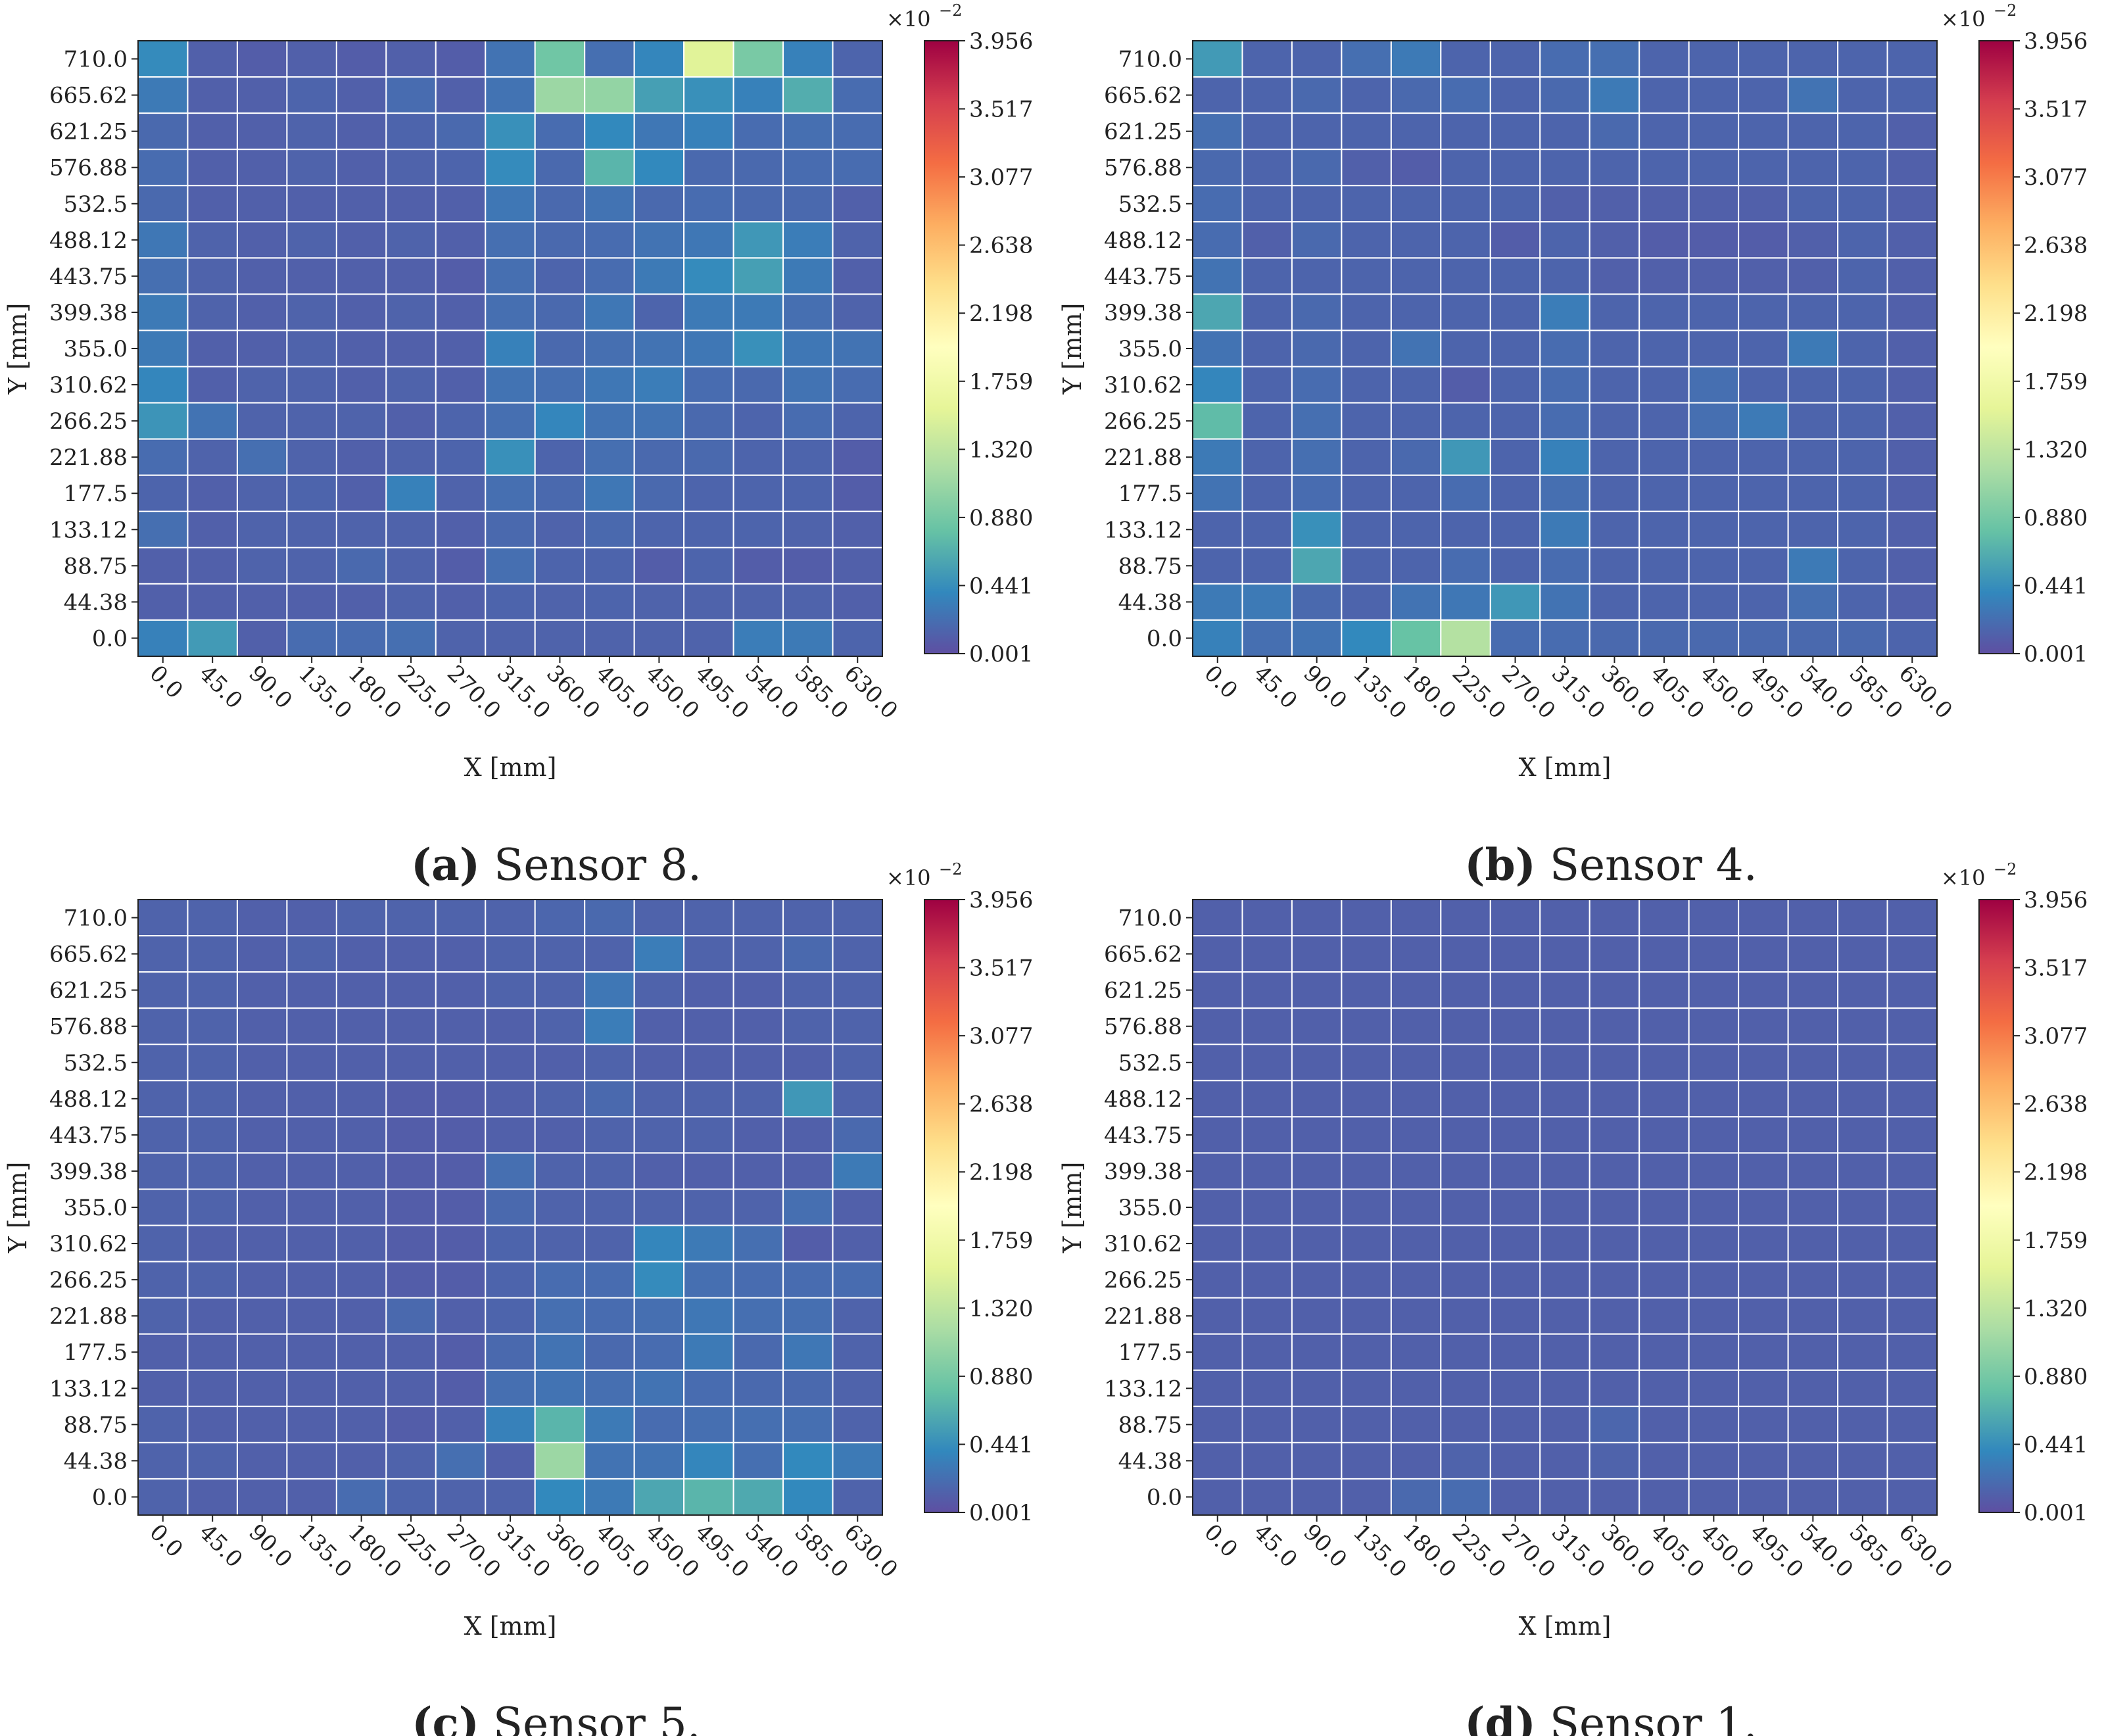  Describe the element at coordinates (1072, 349) in the screenshot. I see `y-axis-label: Y [mm]` at that location.